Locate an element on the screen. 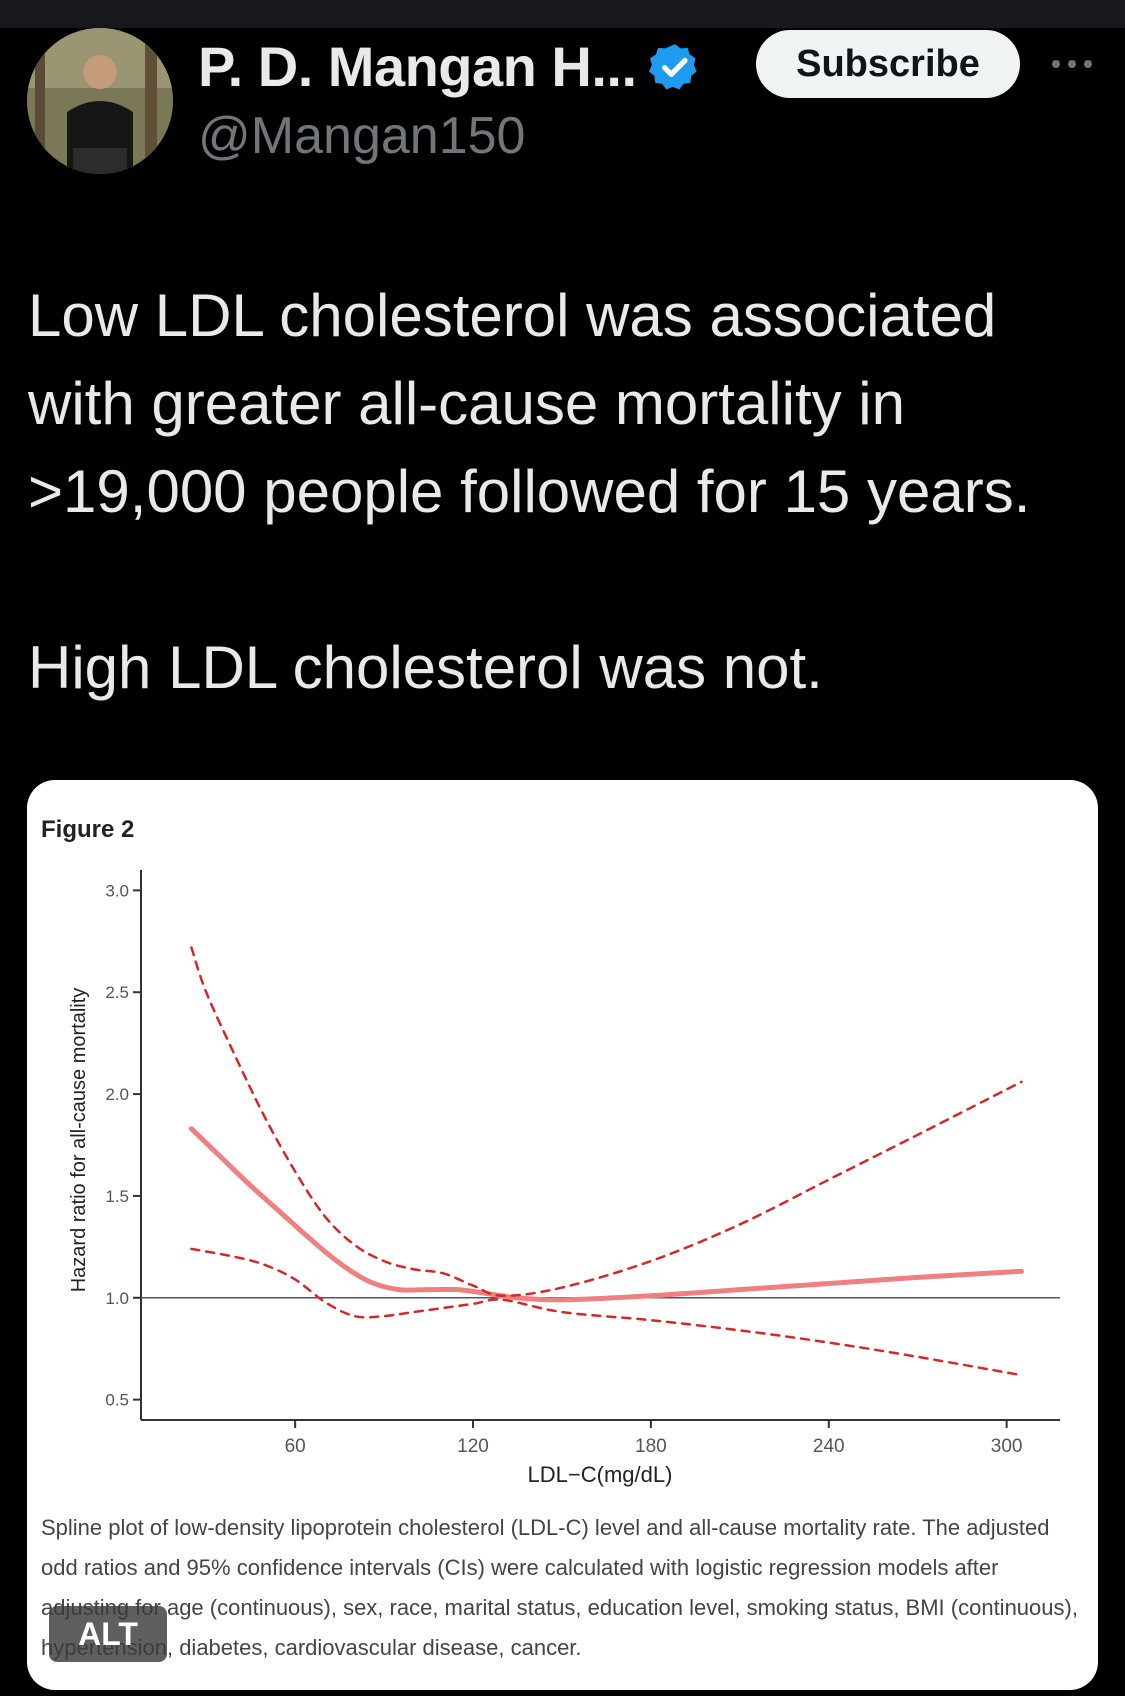 This screenshot has width=1125, height=1696. x-tick-label: 300 is located at coordinates (1007, 1446).